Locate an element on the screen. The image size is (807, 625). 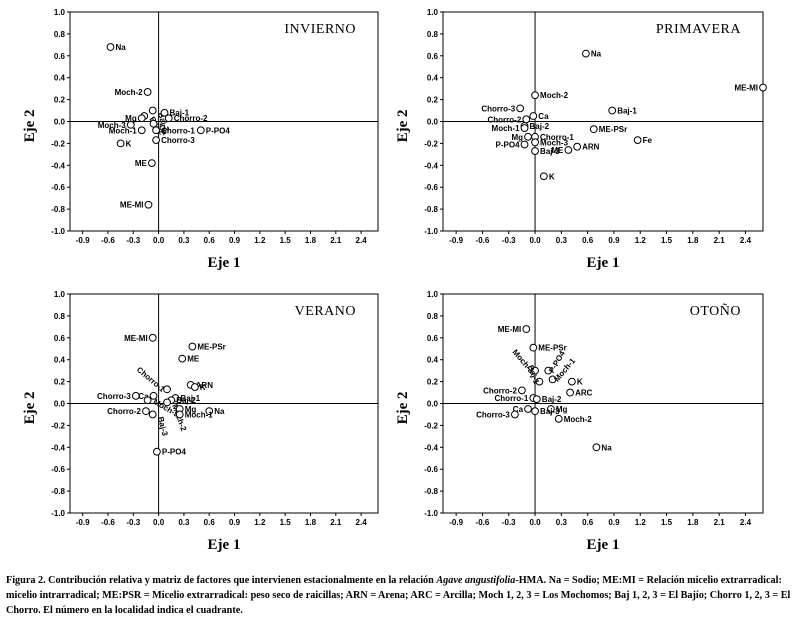
point-label: Moch-3 is located at coordinates (554, 142).